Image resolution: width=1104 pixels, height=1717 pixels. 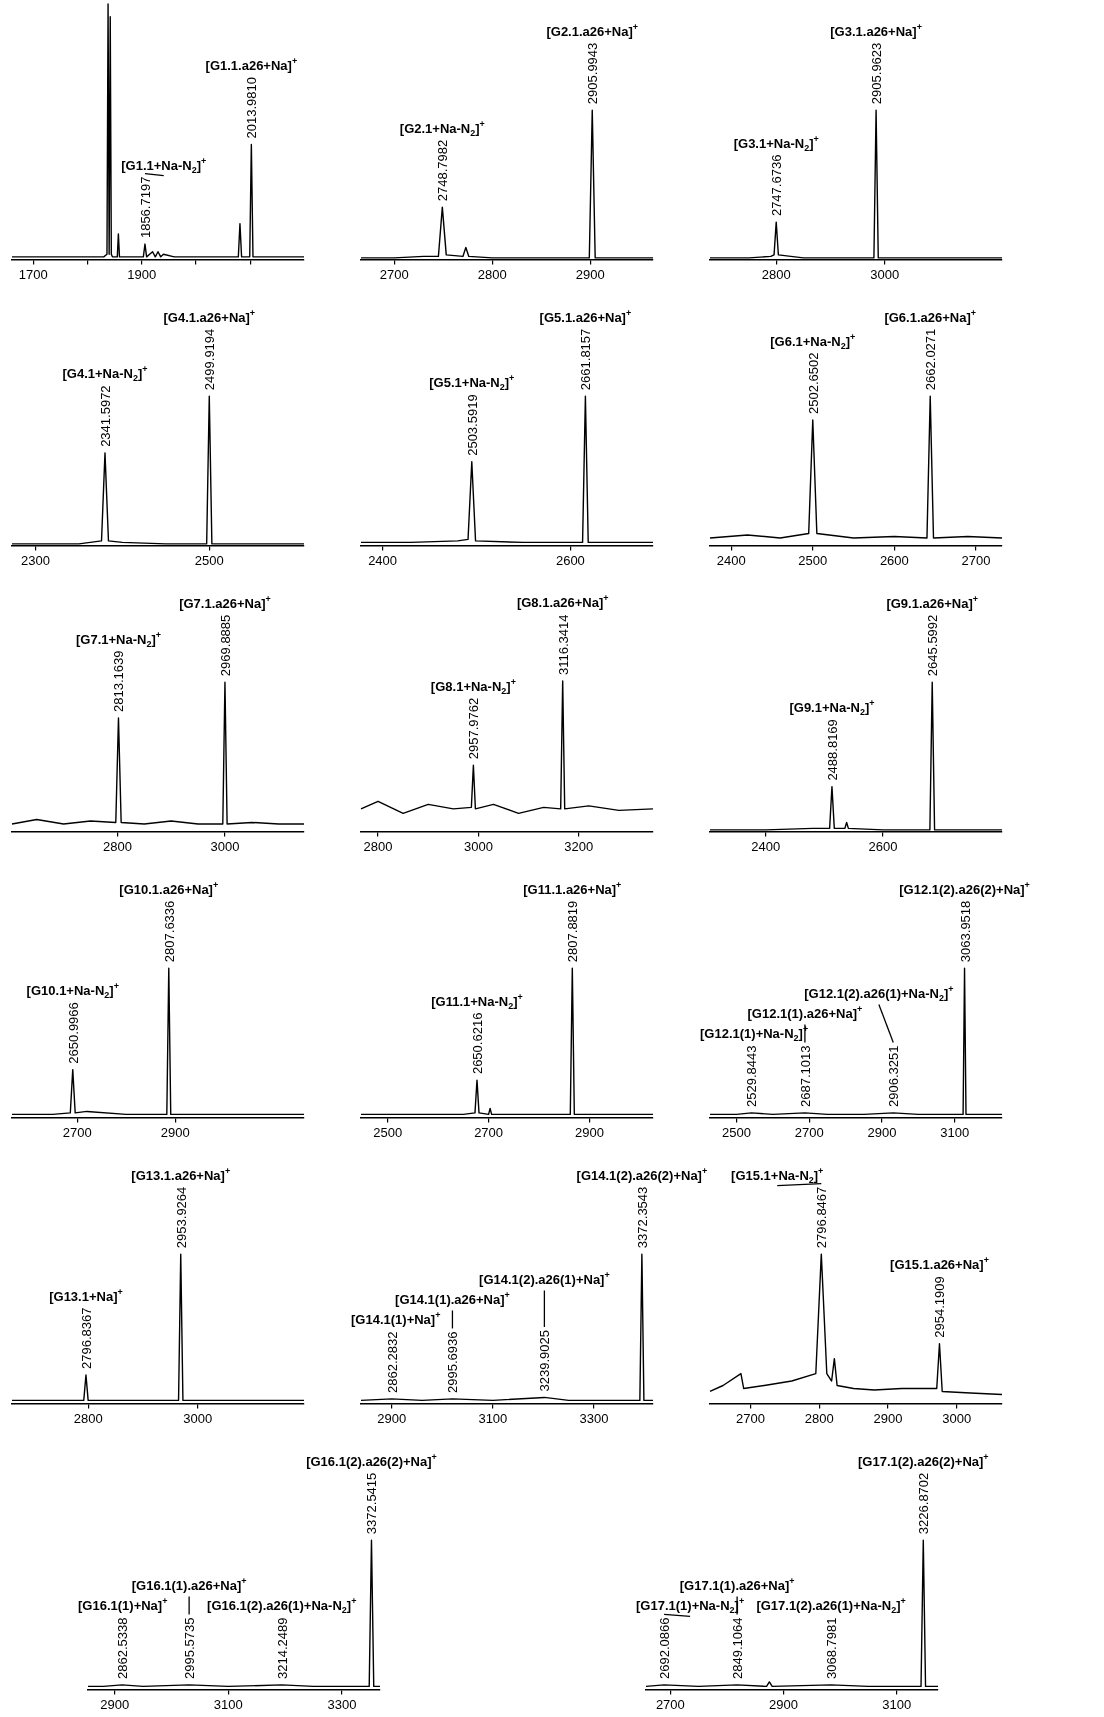 I want to click on annotation: 2953.9264, so click(x=181, y=1217).